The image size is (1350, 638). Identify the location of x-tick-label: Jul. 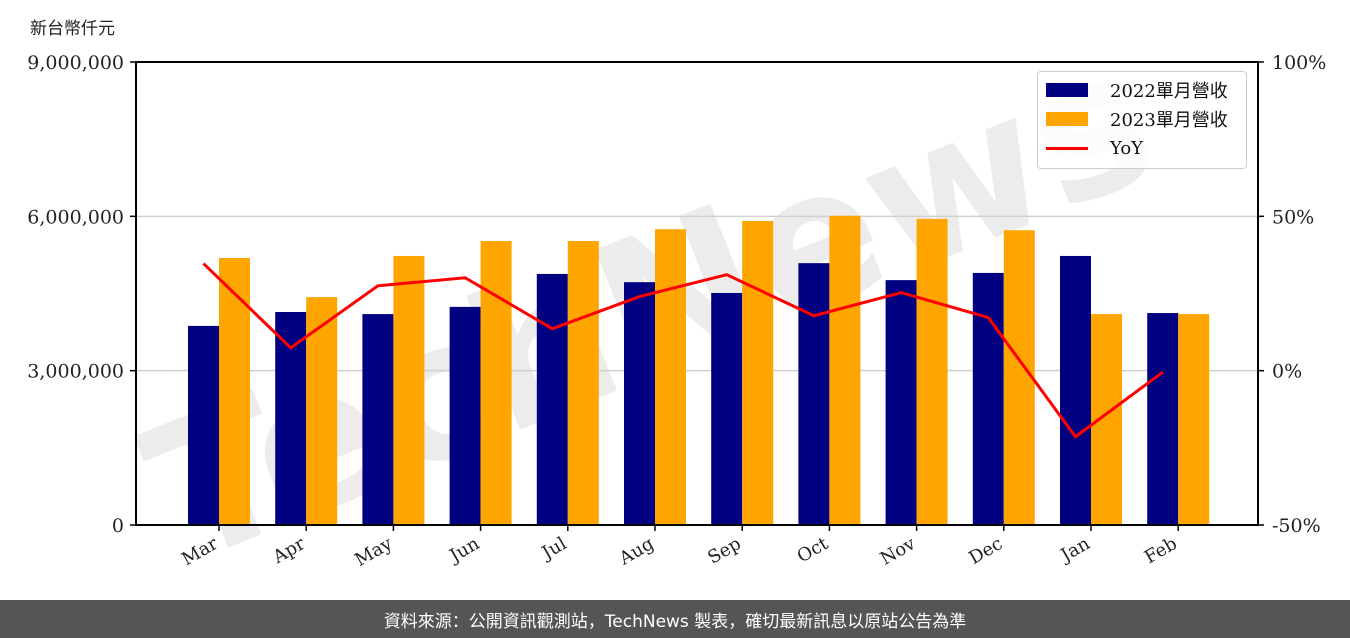
(554, 549).